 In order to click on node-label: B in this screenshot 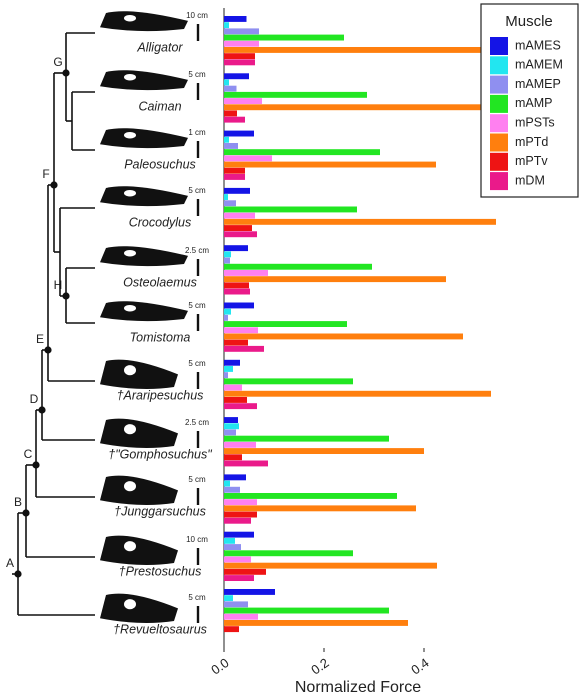, I will do `click(18, 502)`.